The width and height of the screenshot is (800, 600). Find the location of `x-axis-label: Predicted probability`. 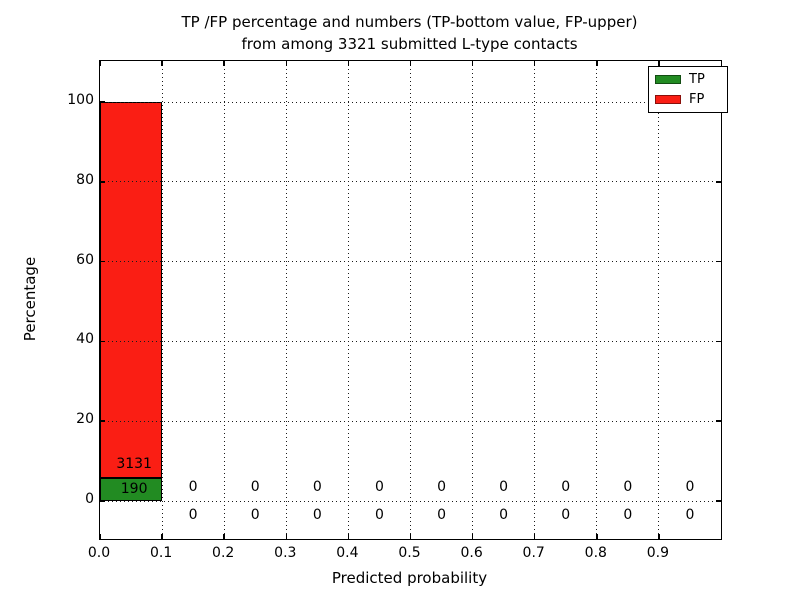

x-axis-label: Predicted probability is located at coordinates (409, 578).